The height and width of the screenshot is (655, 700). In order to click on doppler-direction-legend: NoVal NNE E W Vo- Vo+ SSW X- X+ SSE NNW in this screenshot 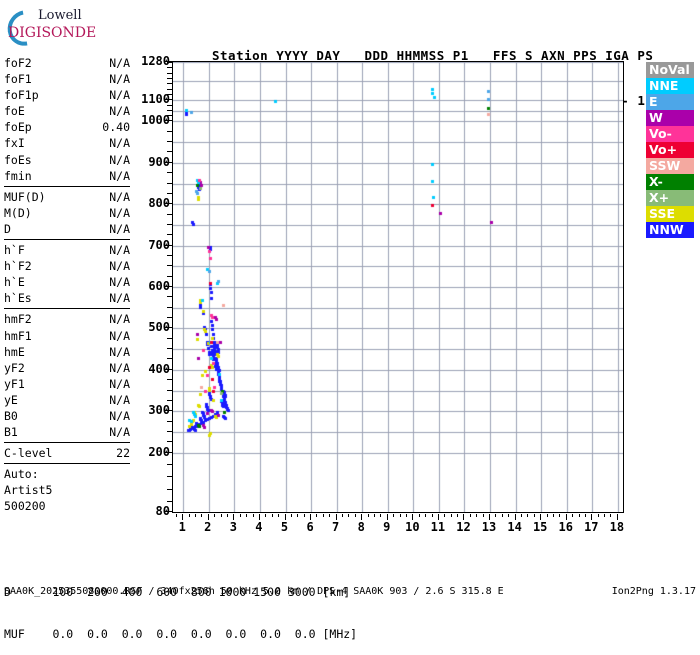, I will do `click(670, 150)`.